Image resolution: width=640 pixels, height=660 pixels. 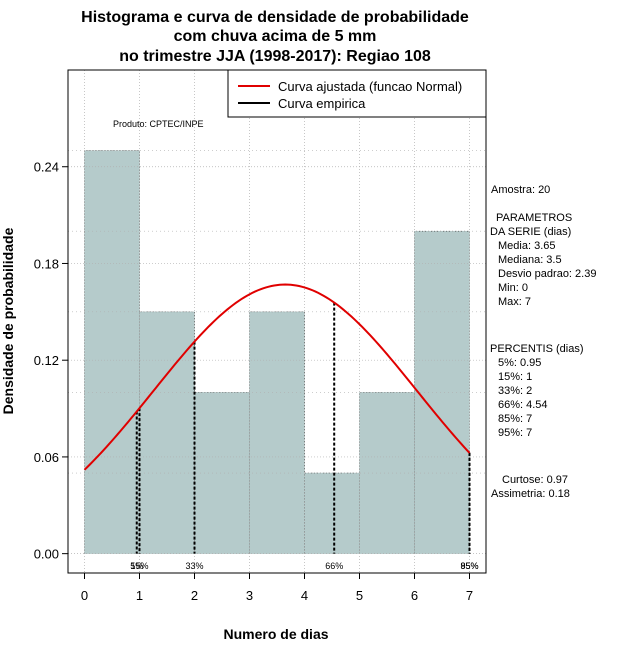 I want to click on stat-media: Media: 3.65, so click(x=526, y=246).